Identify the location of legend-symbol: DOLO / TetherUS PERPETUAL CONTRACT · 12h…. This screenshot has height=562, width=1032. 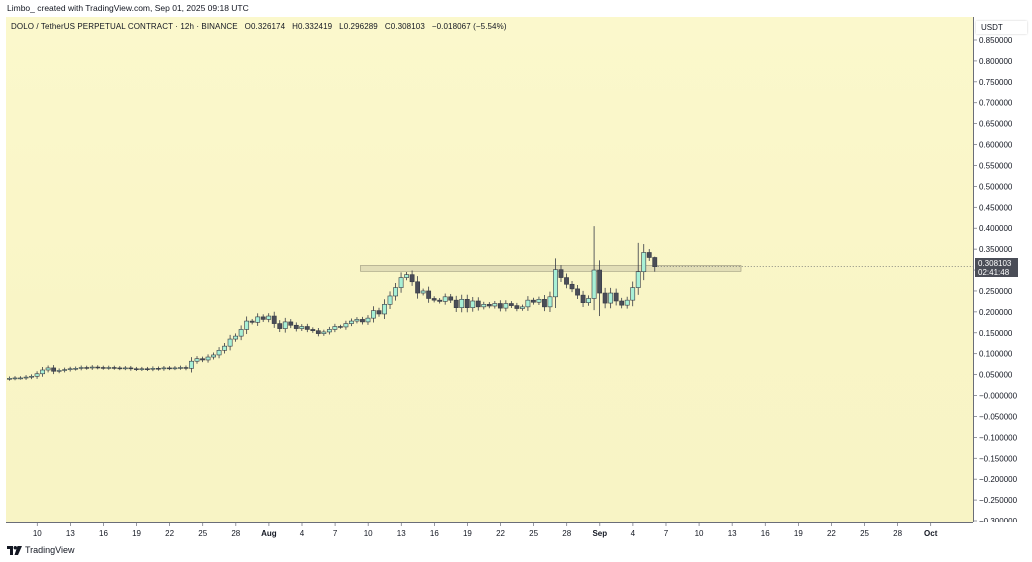
(124, 26).